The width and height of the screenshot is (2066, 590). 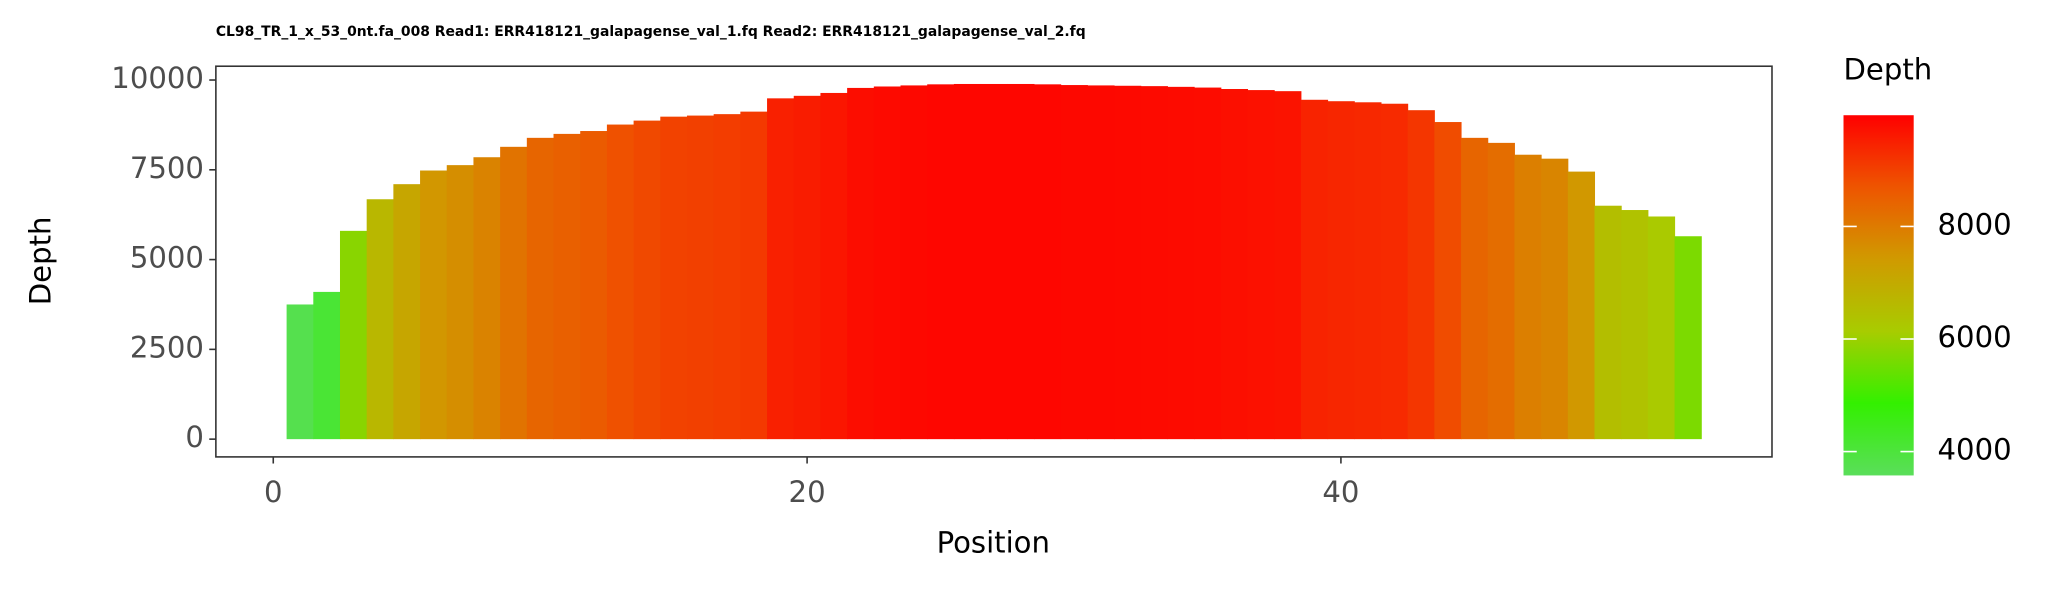 What do you see at coordinates (167, 347) in the screenshot?
I see `y-tick-label: 2500` at bounding box center [167, 347].